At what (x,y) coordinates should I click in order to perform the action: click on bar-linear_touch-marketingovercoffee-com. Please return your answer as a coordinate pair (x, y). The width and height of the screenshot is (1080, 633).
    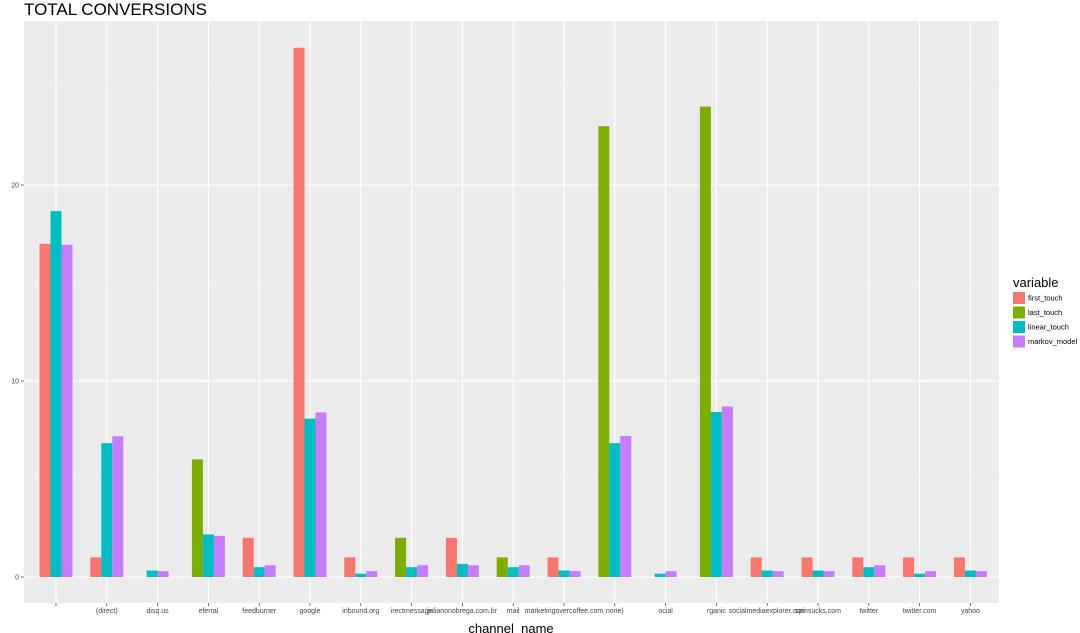
    Looking at the image, I should click on (564, 573).